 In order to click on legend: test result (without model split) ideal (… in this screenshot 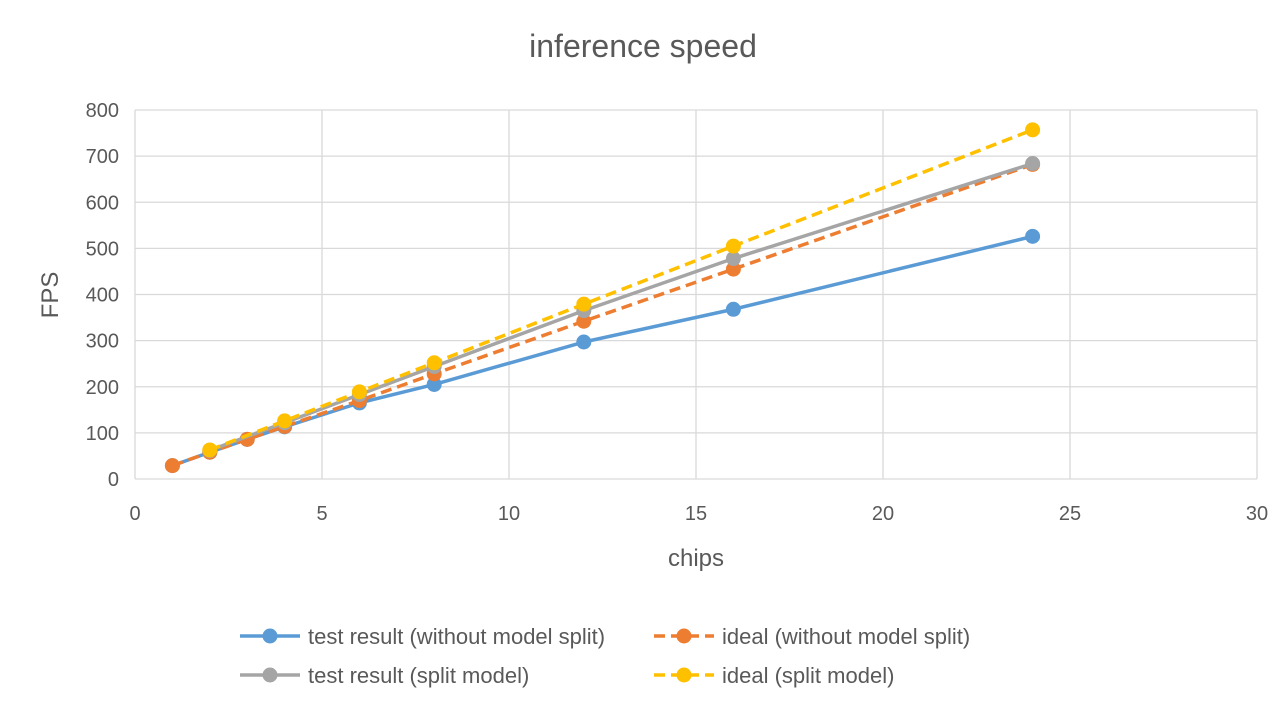, I will do `click(605, 656)`.